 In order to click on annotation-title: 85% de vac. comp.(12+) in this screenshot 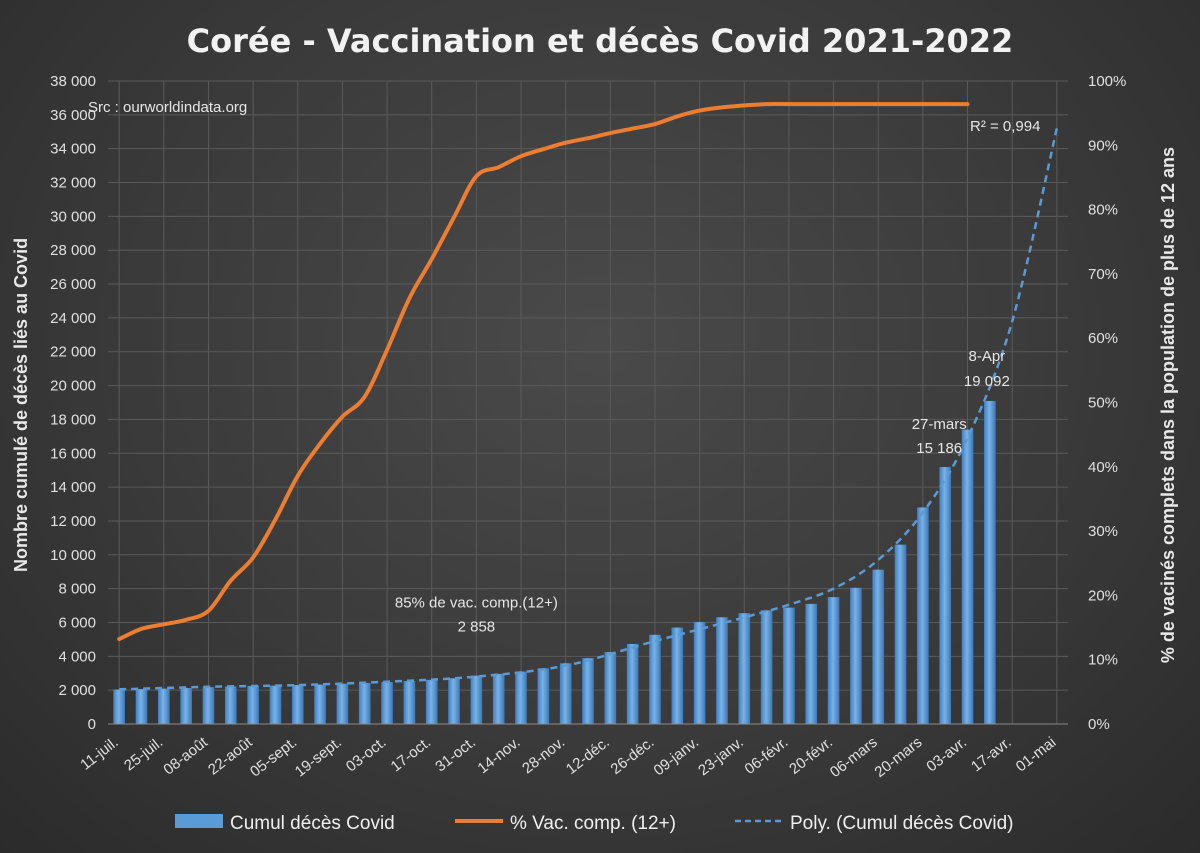, I will do `click(476, 603)`.